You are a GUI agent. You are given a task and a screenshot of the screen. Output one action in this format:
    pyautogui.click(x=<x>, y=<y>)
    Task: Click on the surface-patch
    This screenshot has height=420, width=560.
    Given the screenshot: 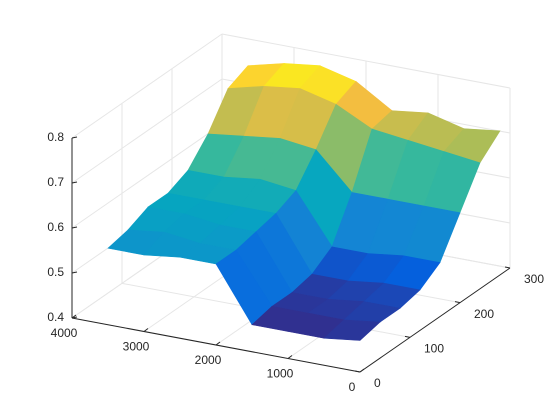 What is the action you would take?
    pyautogui.click(x=352, y=330)
    